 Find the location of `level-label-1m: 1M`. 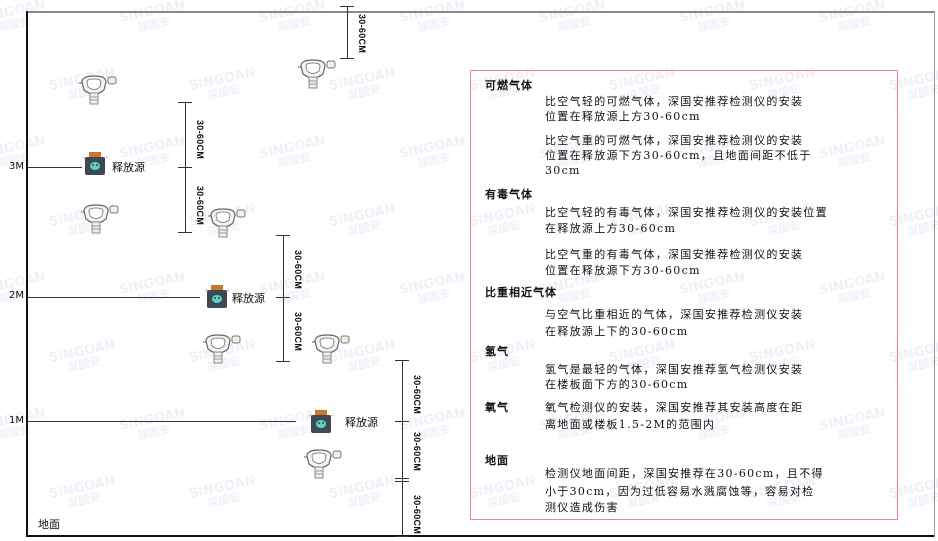

level-label-1m: 1M is located at coordinates (16, 420).